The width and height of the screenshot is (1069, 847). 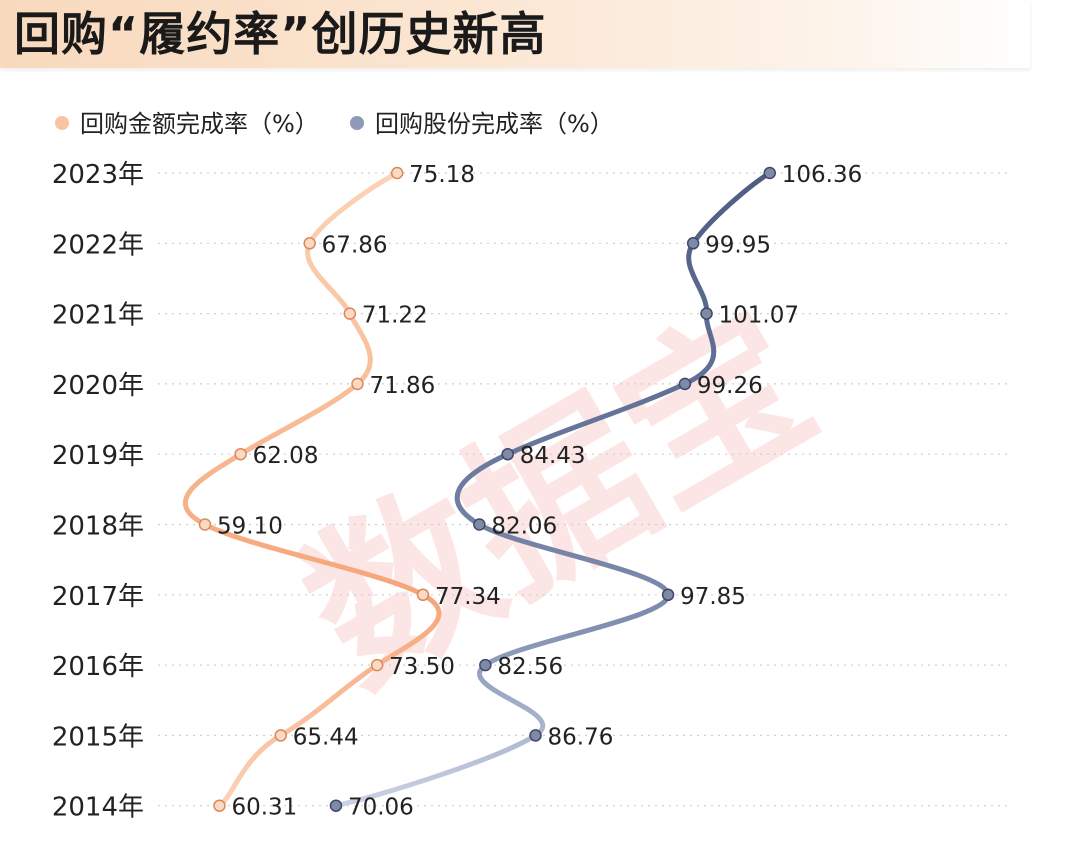 I want to click on data-label: 67.86, so click(x=355, y=245).